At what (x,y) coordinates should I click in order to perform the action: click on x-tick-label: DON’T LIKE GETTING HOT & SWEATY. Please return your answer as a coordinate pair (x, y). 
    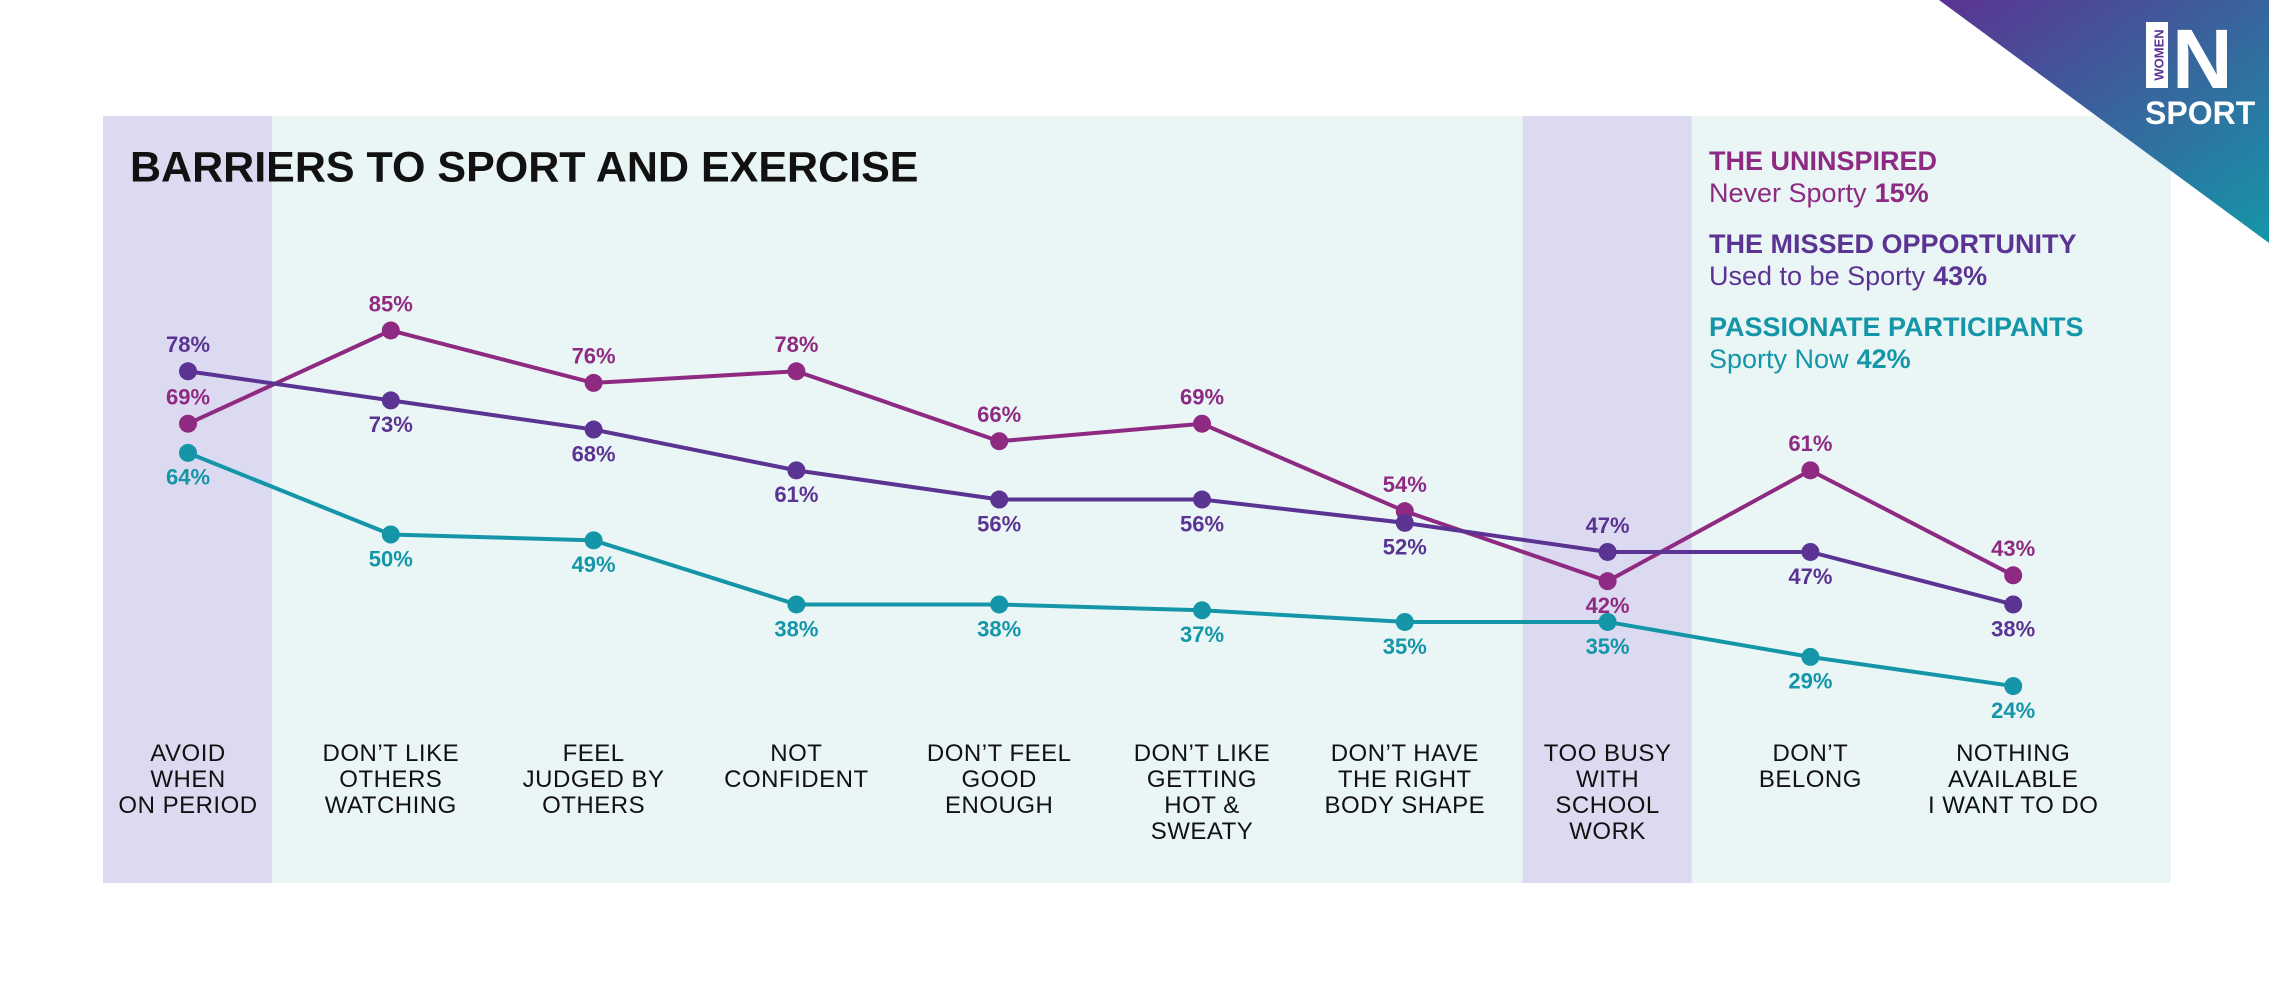
    Looking at the image, I should click on (1202, 792).